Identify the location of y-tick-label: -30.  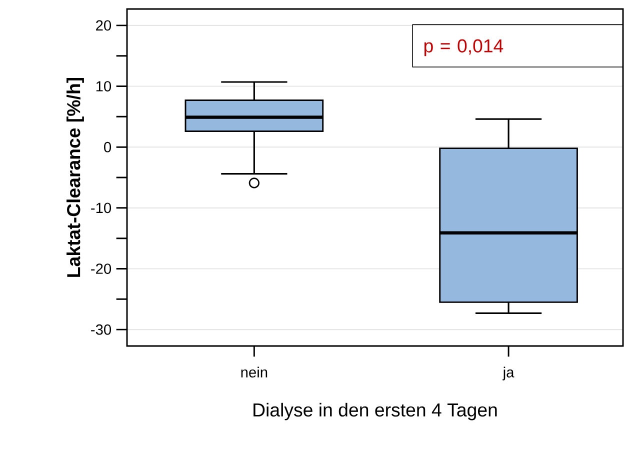
(101, 329).